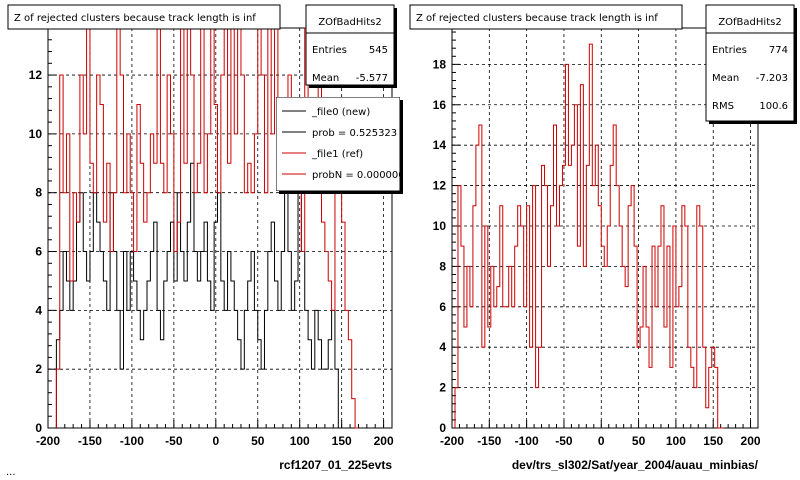 Image resolution: width=800 pixels, height=480 pixels. Describe the element at coordinates (337, 154) in the screenshot. I see `legend-entry-label: _file1 (ref)` at that location.